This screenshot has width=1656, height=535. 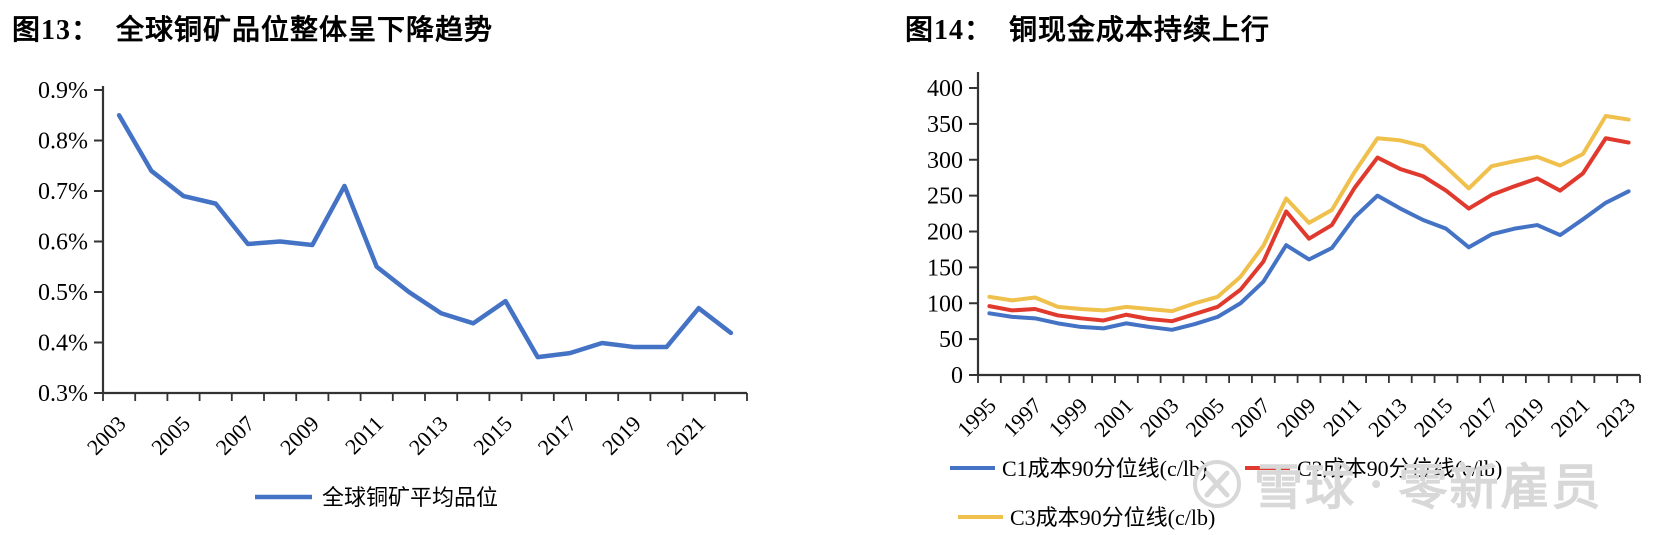 What do you see at coordinates (63, 293) in the screenshot?
I see `y-tick-label: 0.5%` at bounding box center [63, 293].